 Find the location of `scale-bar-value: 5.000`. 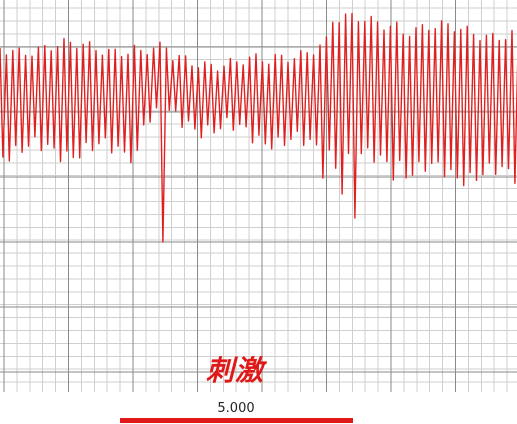

scale-bar-value: 5.000 is located at coordinates (236, 408).